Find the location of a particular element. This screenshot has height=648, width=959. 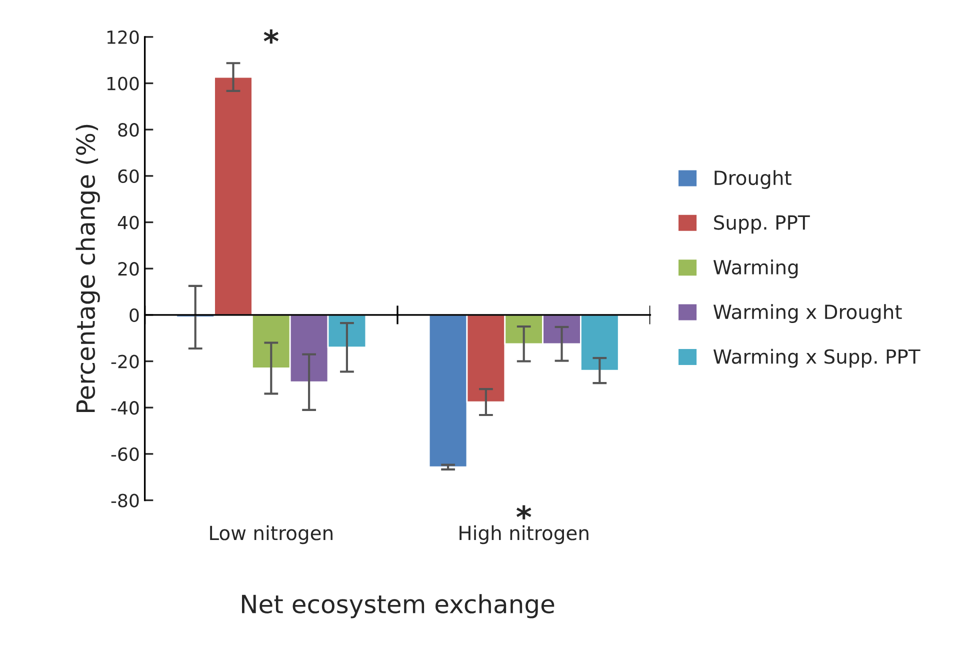

y-tick-label: -60 is located at coordinates (125, 454).